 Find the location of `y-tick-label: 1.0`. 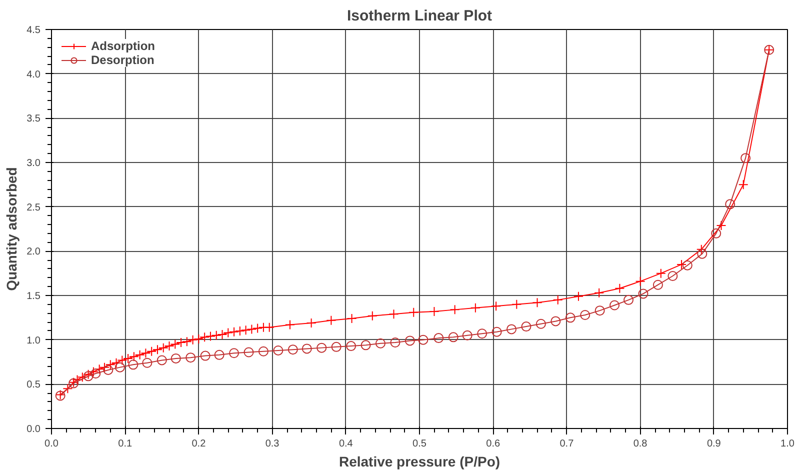

y-tick-label: 1.0 is located at coordinates (33, 340).